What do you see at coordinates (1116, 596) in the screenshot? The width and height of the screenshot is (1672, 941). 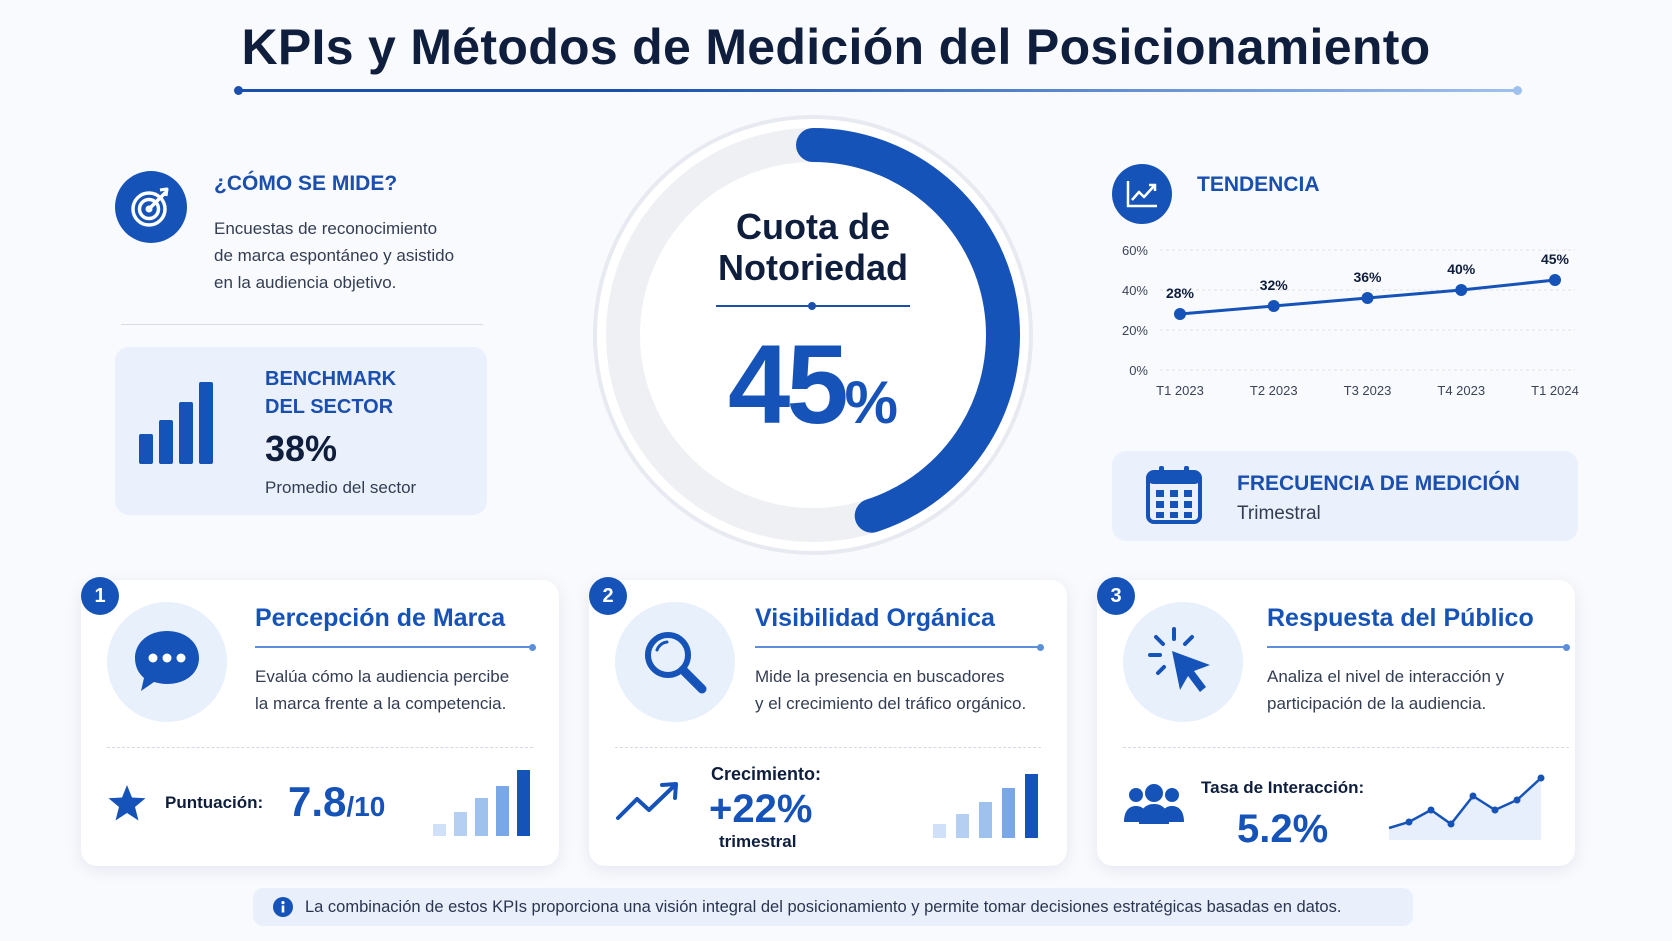 I see `card-number-badge: 3` at bounding box center [1116, 596].